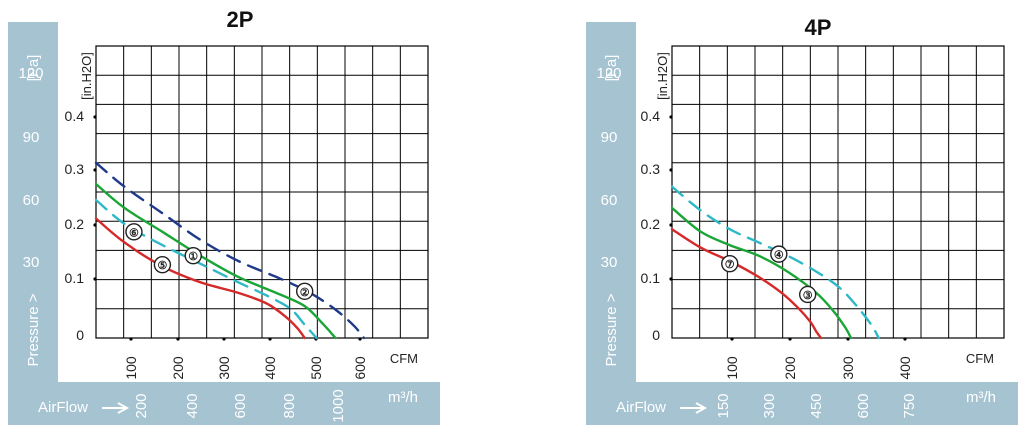  Describe the element at coordinates (289, 405) in the screenshot. I see `m3h-tick-label: 800` at that location.